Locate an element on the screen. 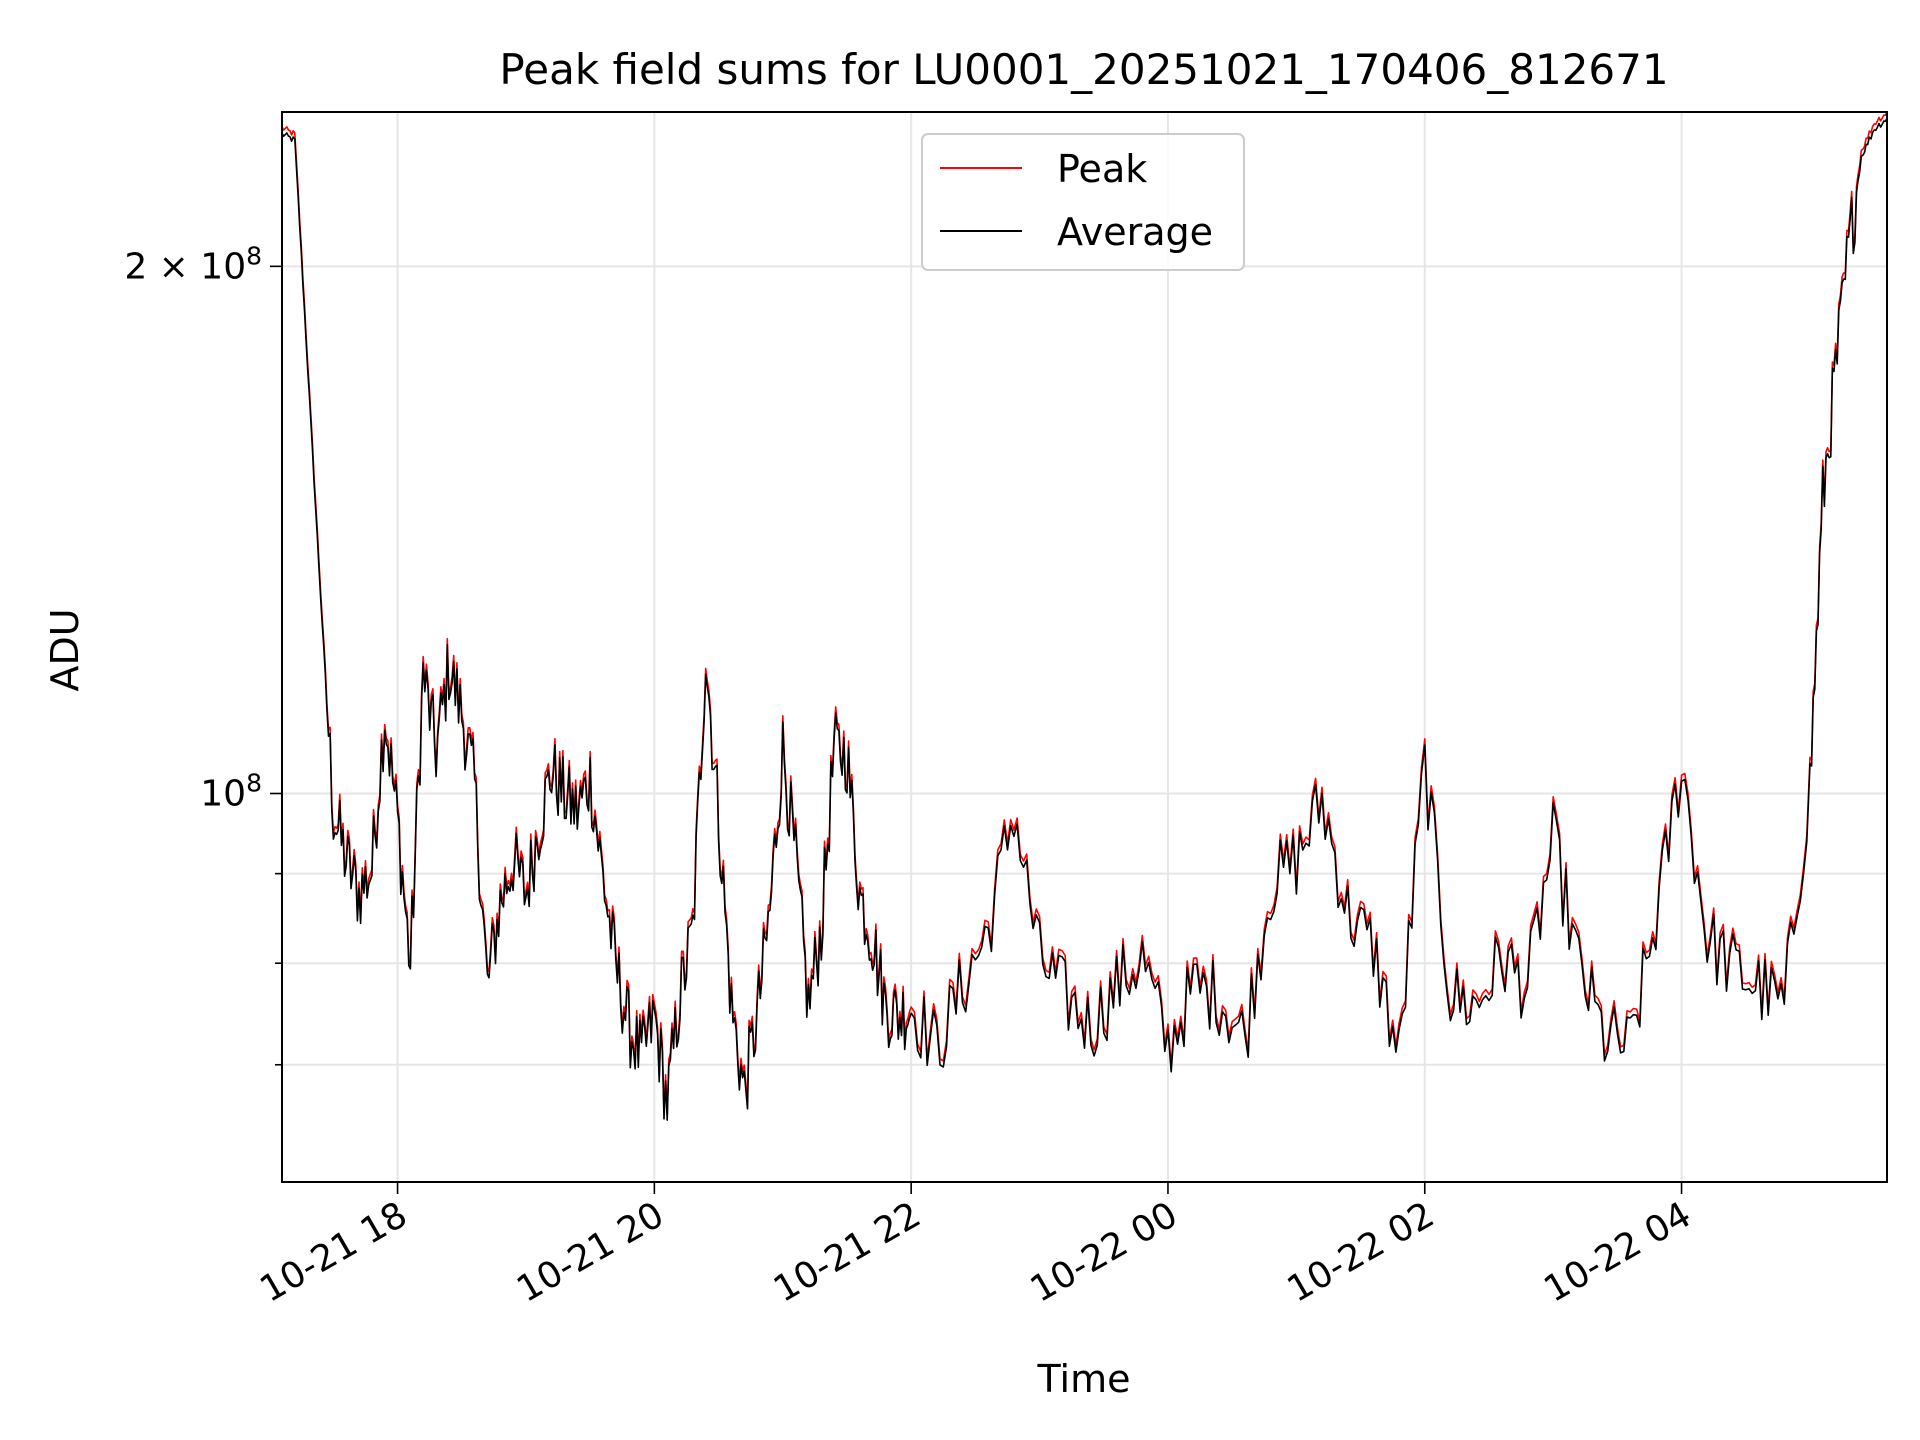 This screenshot has width=1920, height=1440. x-axis-label: Time is located at coordinates (1084, 1379).